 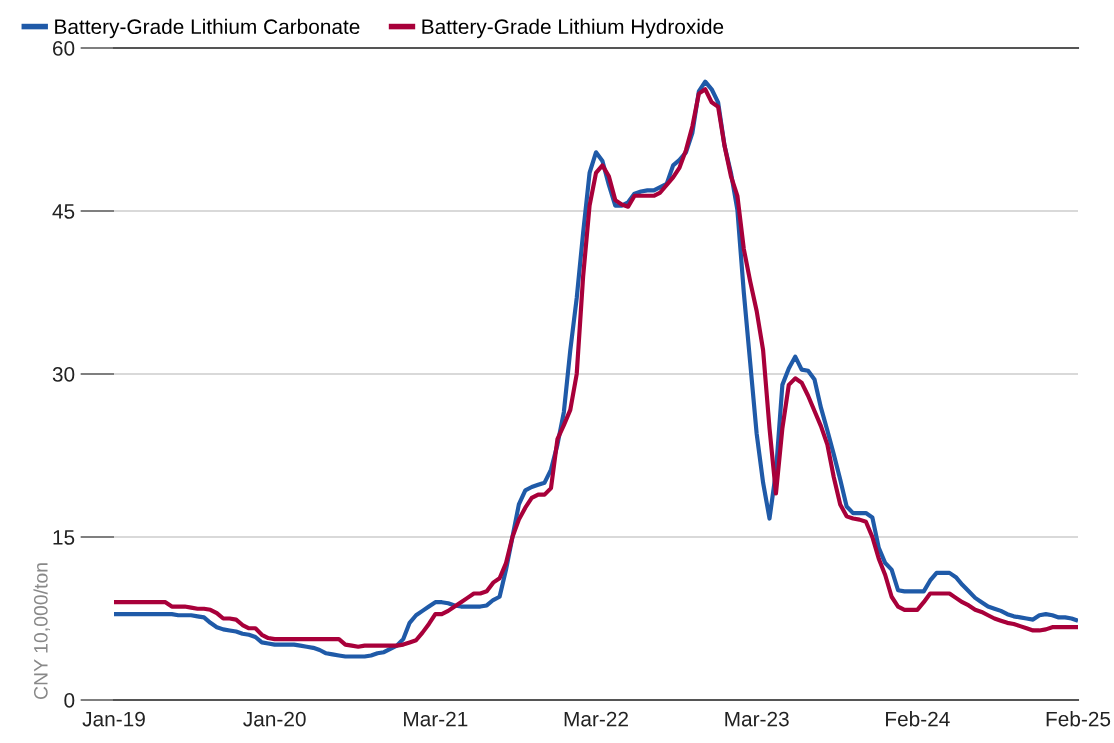 What do you see at coordinates (63, 211) in the screenshot?
I see `y-tick-label: 45` at bounding box center [63, 211].